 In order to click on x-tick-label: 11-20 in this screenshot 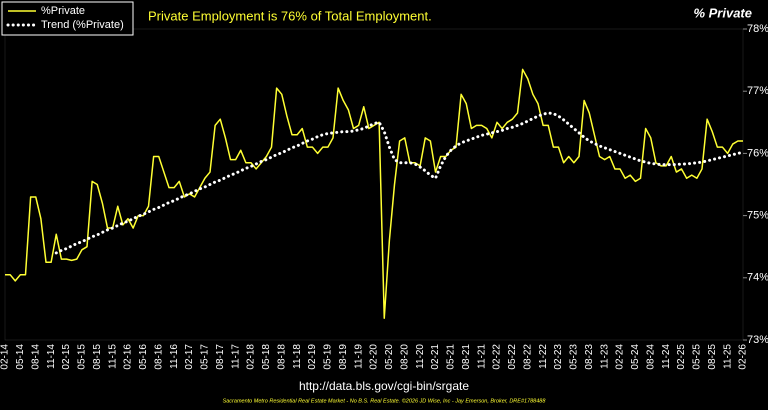, I will do `click(420, 356)`.